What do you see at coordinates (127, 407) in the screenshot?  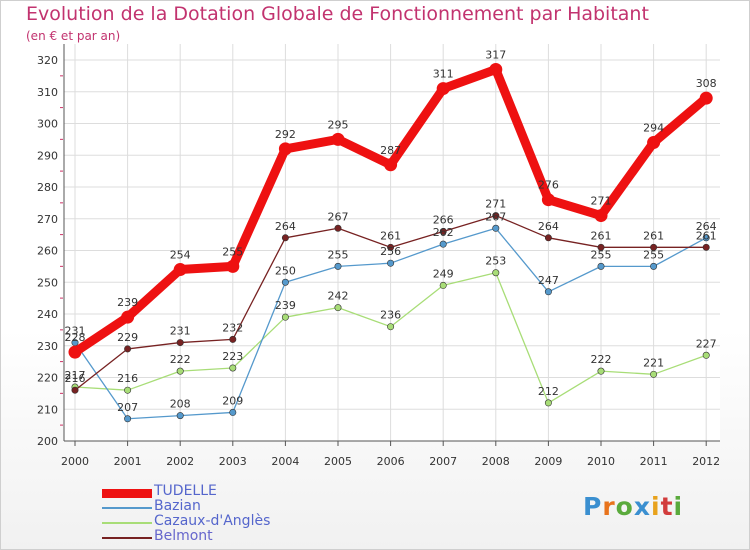 I see `data-label-bazian: 207` at bounding box center [127, 407].